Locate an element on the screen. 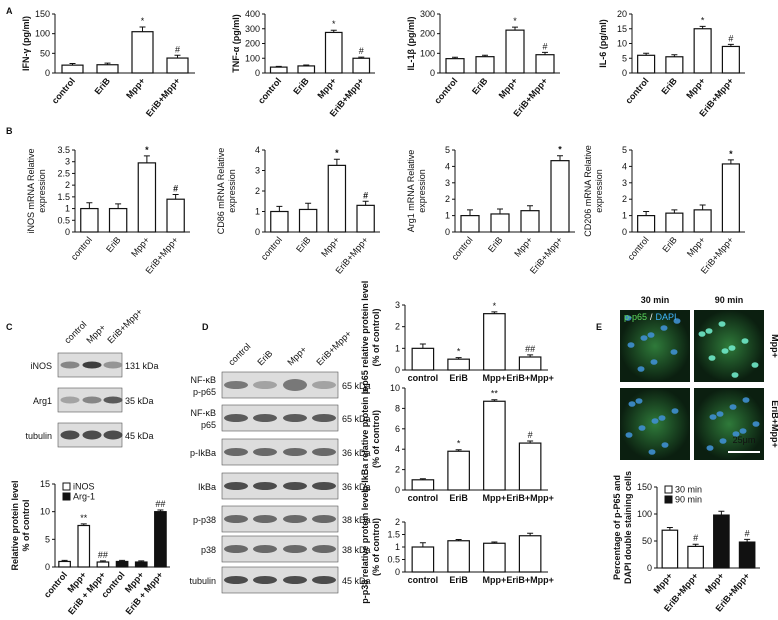  panel-label: C is located at coordinates (9, 327).